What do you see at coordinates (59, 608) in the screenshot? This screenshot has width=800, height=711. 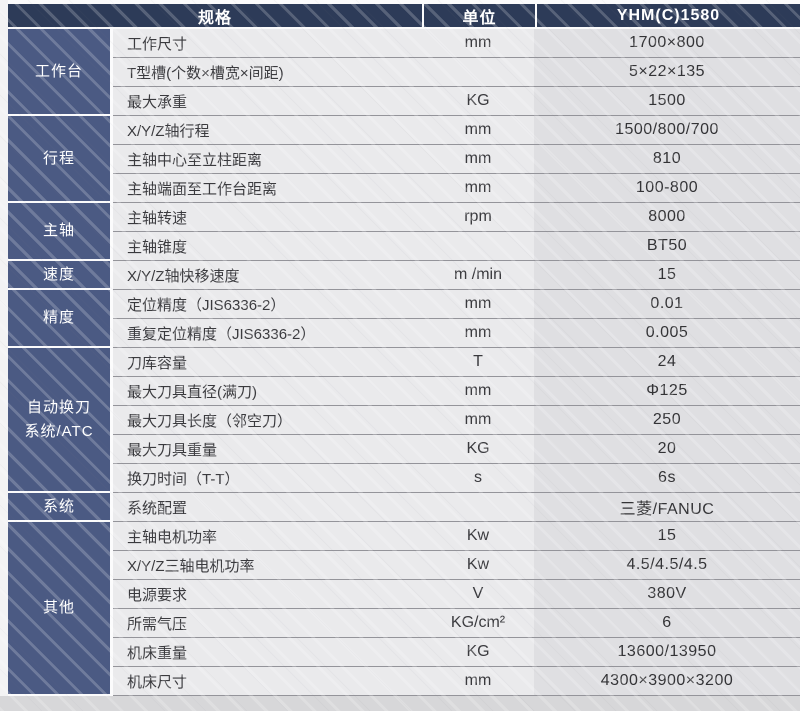 I see `group-label-cell: 其他` at bounding box center [59, 608].